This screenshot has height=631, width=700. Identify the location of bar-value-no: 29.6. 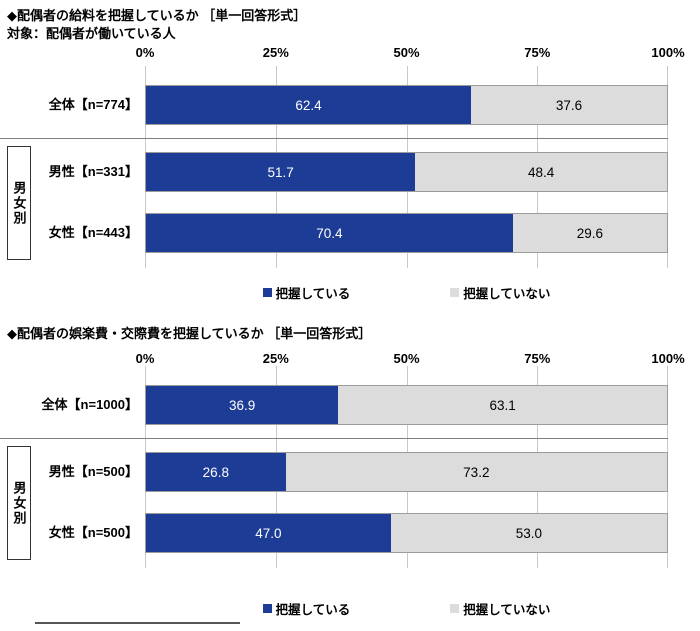
(590, 233).